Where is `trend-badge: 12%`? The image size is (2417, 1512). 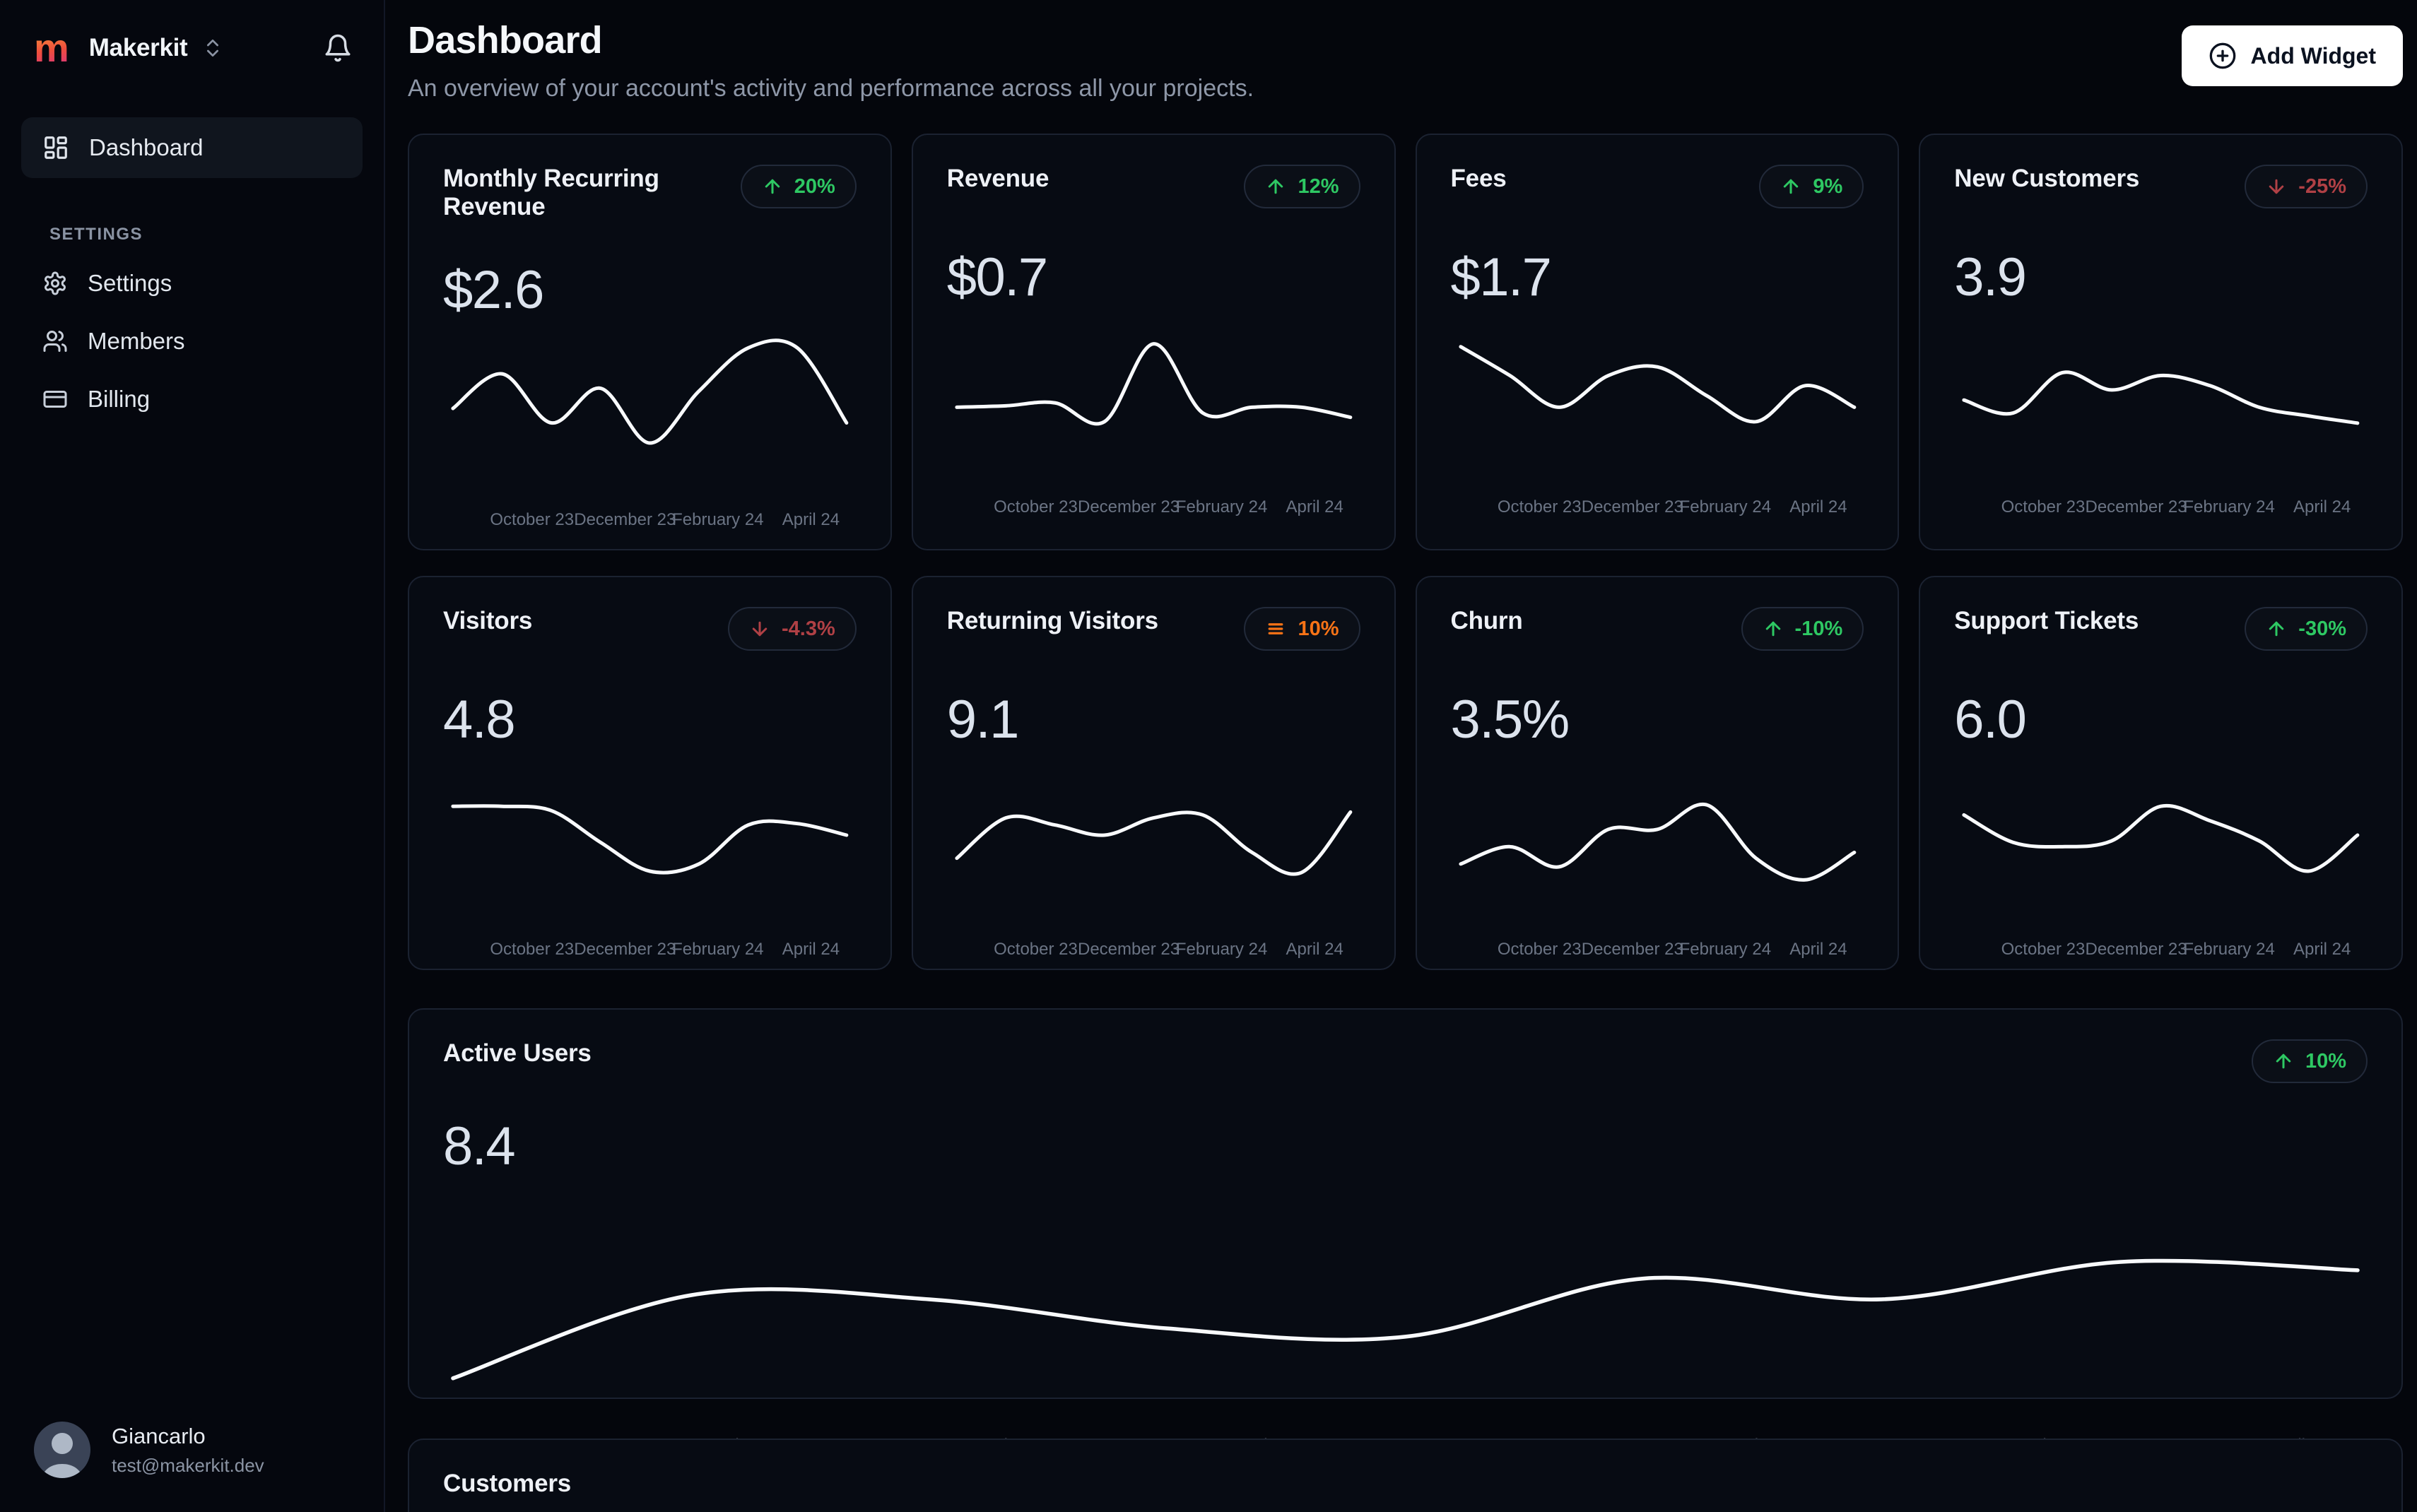 trend-badge: 12% is located at coordinates (1302, 186).